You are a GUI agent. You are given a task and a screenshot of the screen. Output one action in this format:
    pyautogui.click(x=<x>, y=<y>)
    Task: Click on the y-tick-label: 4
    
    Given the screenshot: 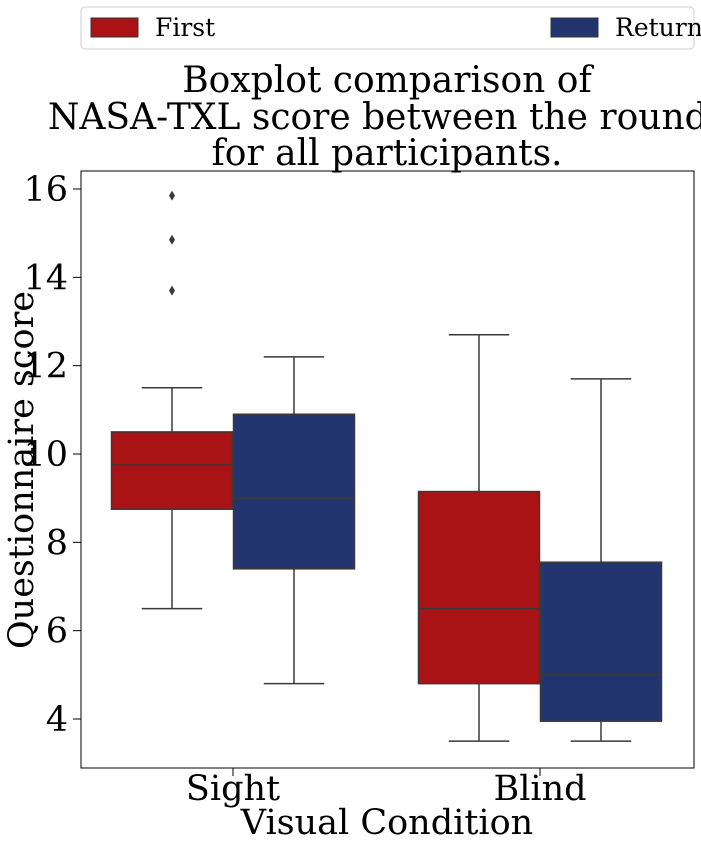 What is the action you would take?
    pyautogui.click(x=57, y=720)
    